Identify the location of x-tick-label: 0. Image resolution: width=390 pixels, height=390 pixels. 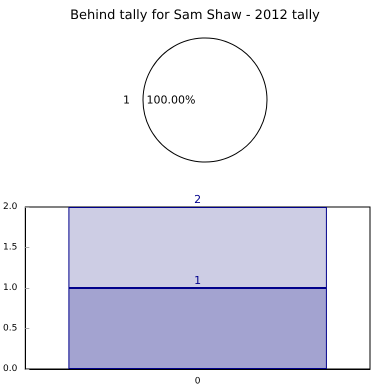
(197, 381).